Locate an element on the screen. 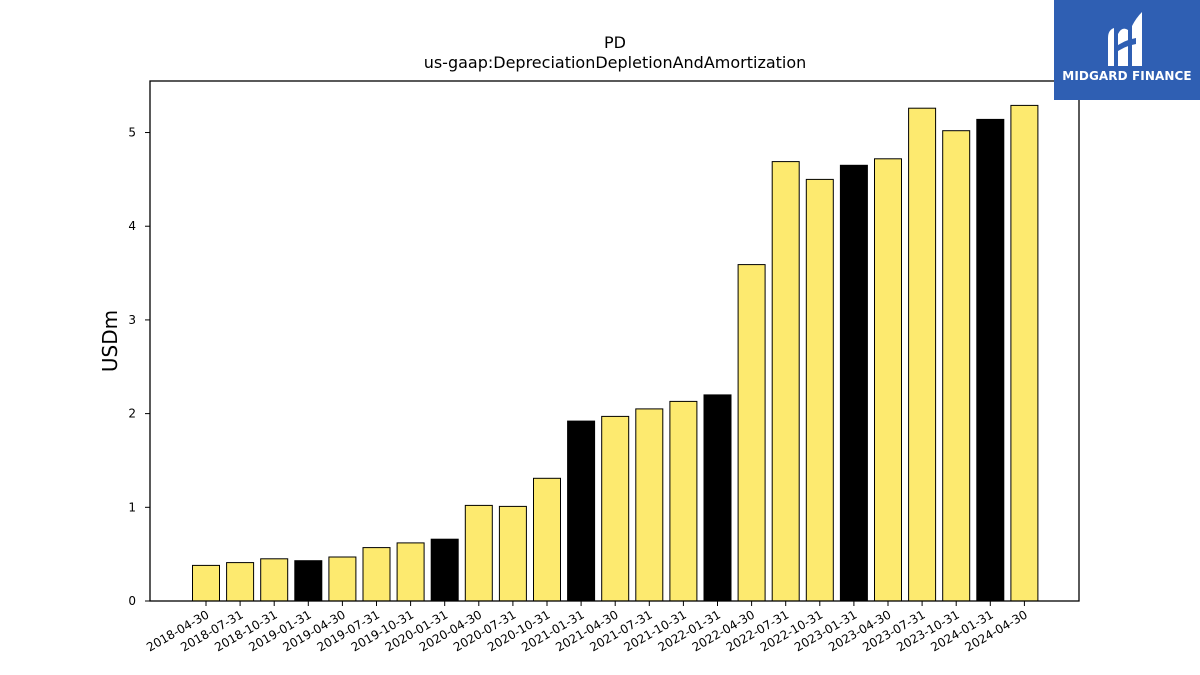  y-tick-label: 3 is located at coordinates (132, 320).